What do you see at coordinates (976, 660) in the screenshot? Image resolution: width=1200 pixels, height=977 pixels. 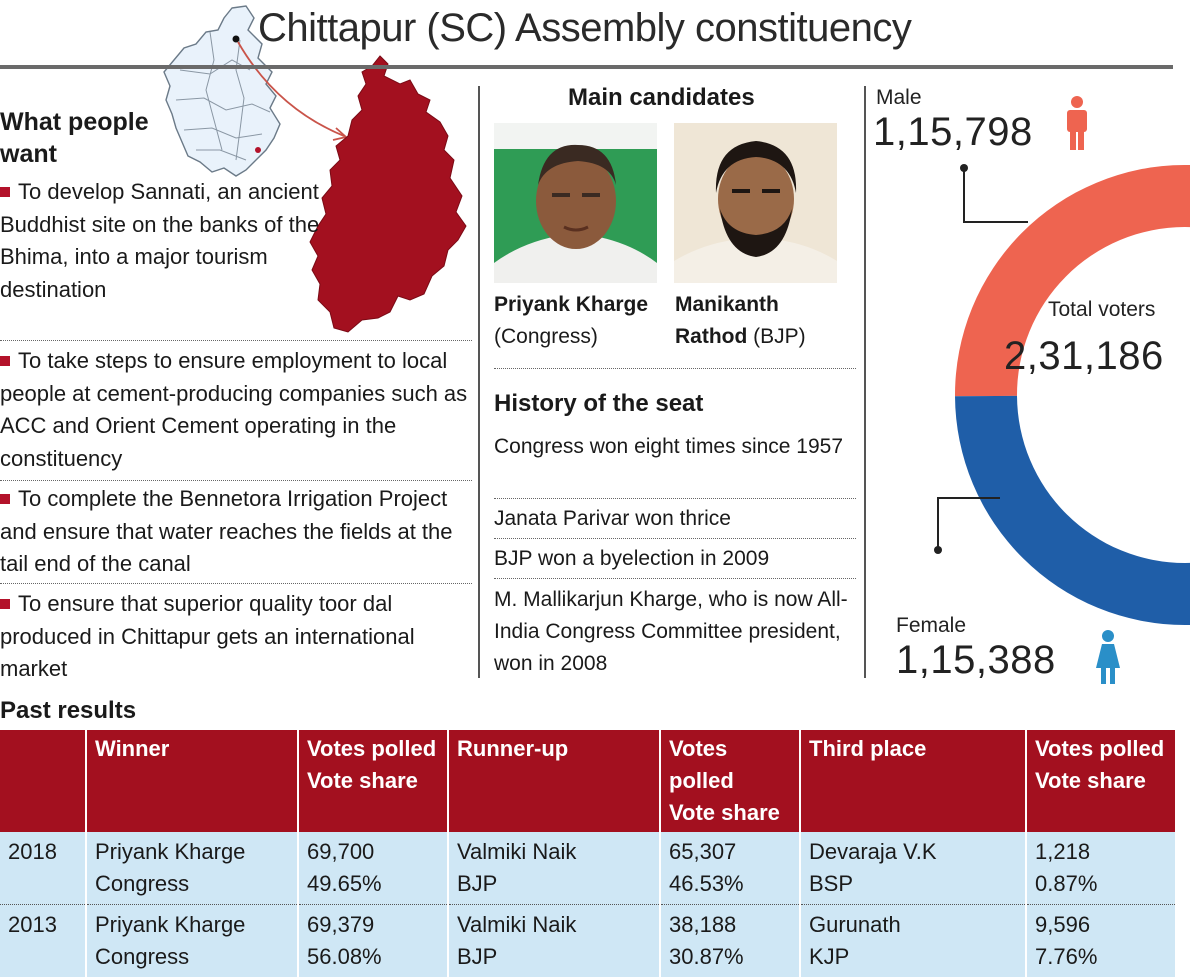 I see `female-count: 1,15,388` at bounding box center [976, 660].